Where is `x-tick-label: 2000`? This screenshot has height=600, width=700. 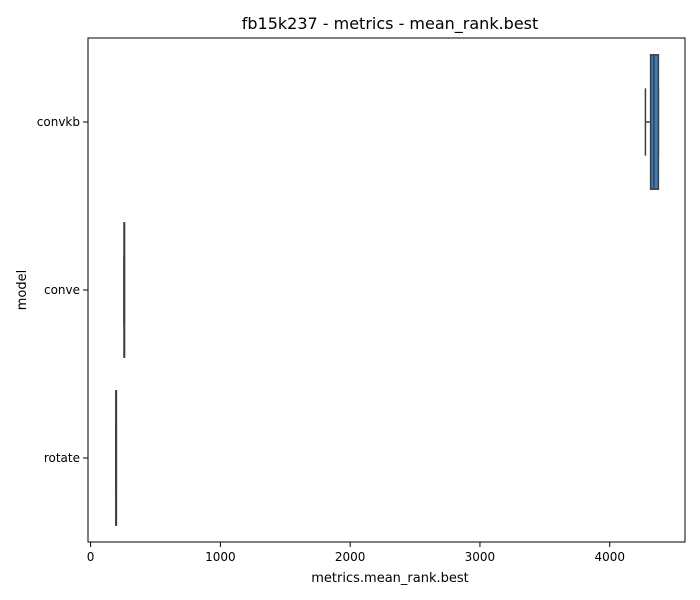 x-tick-label: 2000 is located at coordinates (350, 557).